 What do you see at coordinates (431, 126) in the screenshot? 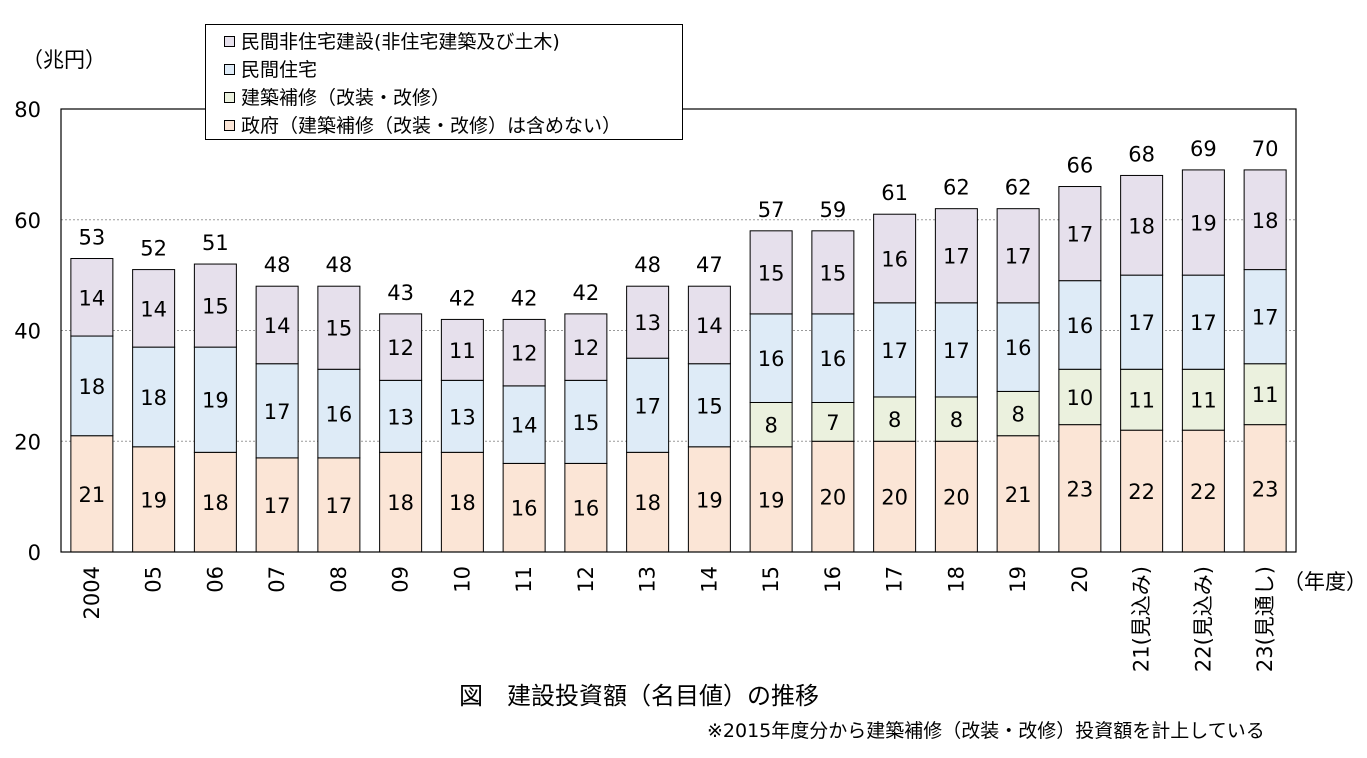
I see `legend-label: 政府（建築補修（改装・改修）は含めない）` at bounding box center [431, 126].